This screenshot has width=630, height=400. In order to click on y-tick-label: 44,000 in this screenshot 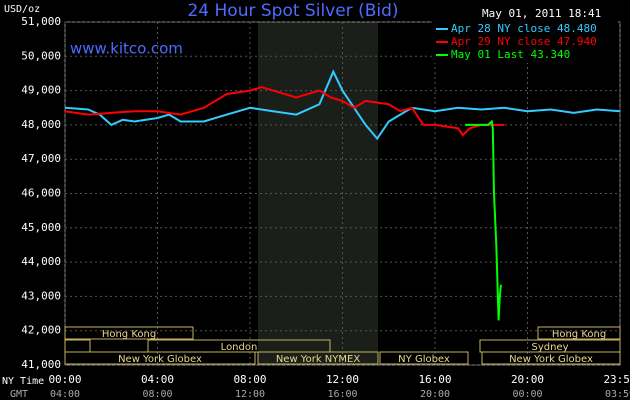, I will do `click(41, 261)`.